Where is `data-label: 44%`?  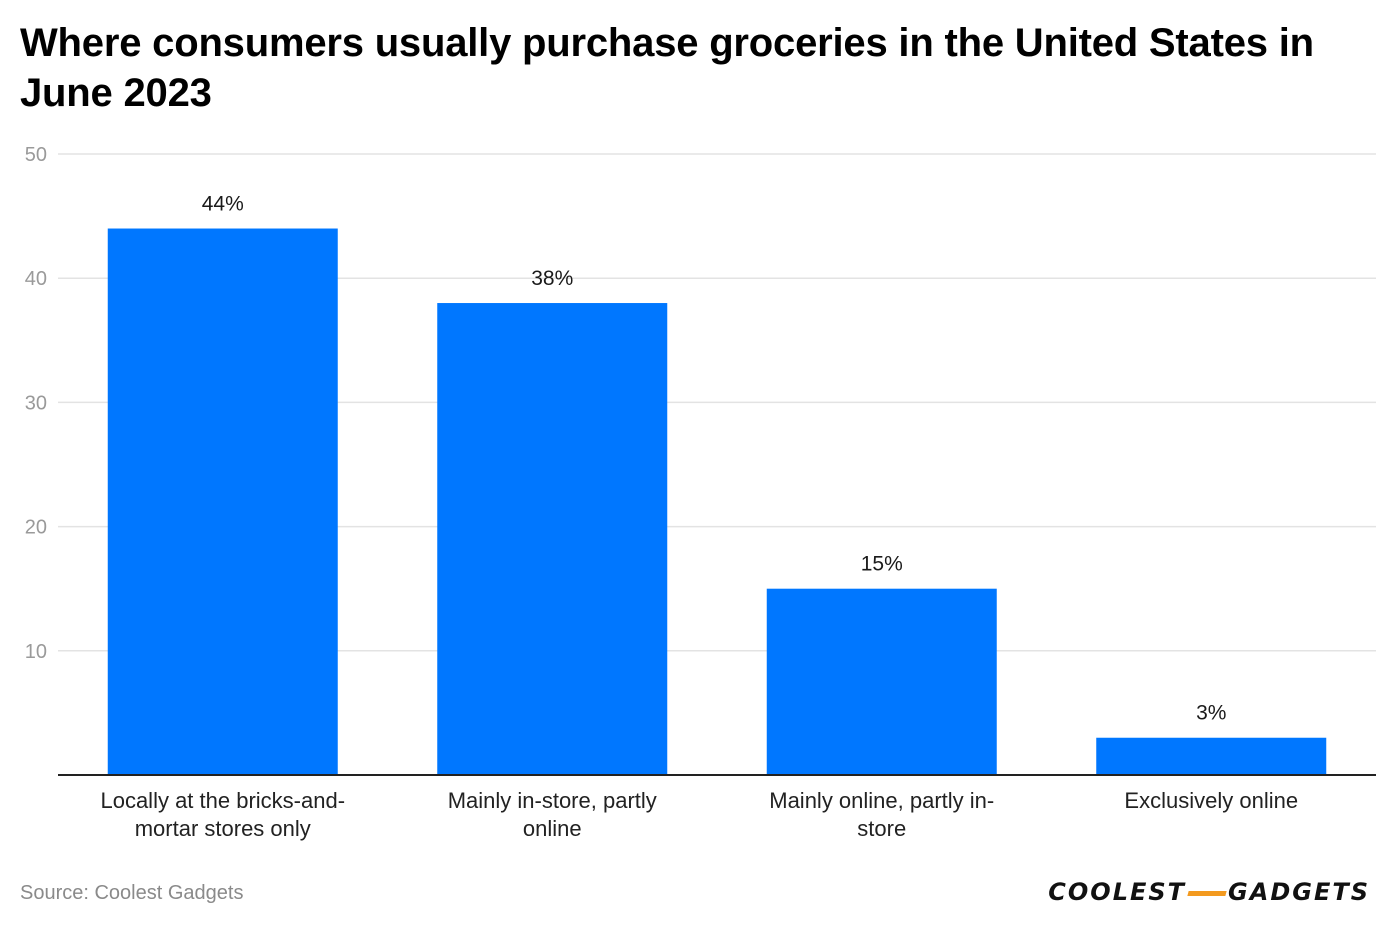
data-label: 44% is located at coordinates (223, 204).